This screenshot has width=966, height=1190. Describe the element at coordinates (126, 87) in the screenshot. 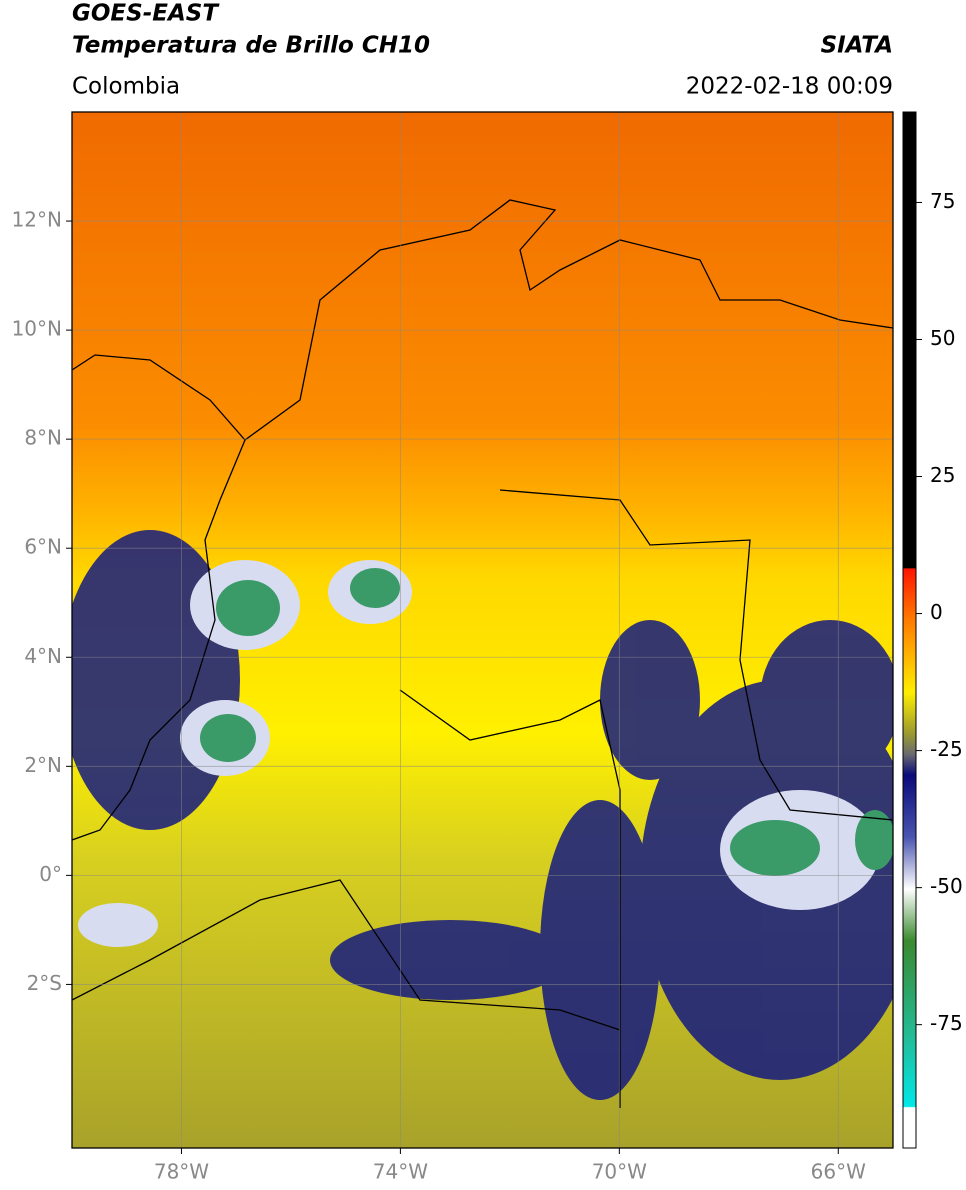

I see `region: Colombia` at that location.